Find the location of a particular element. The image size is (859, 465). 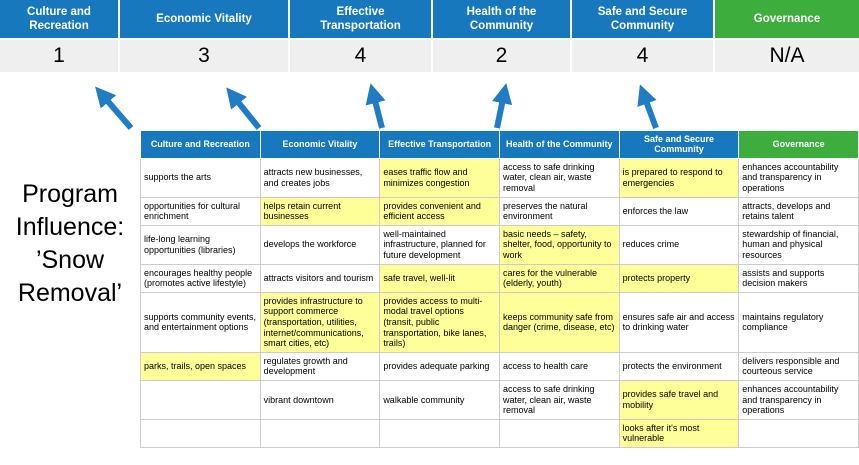

matrix-cell: protects the environment is located at coordinates (679, 366).